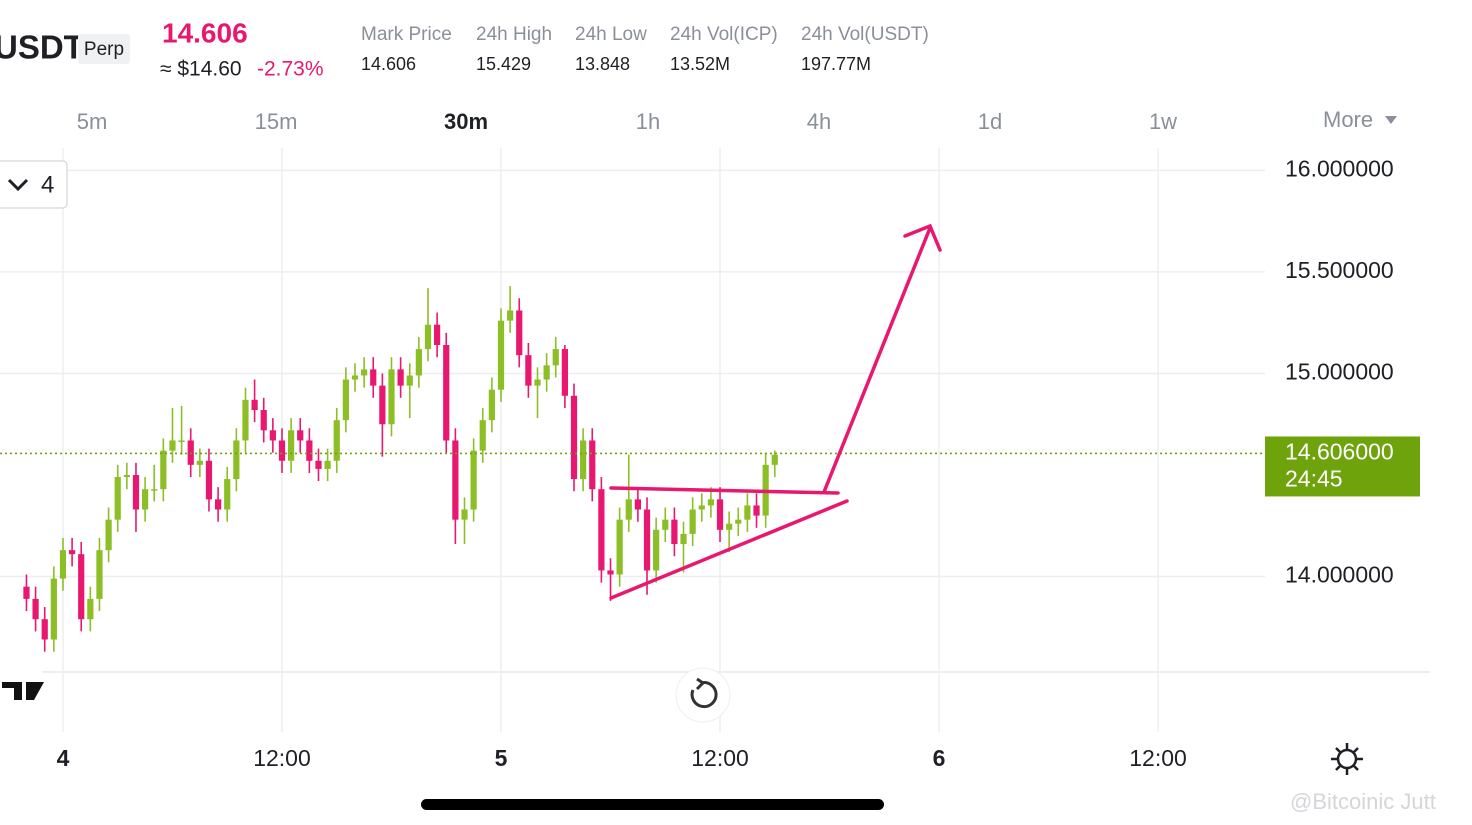 Image resolution: width=1472 pixels, height=825 pixels. What do you see at coordinates (1163, 121) in the screenshot?
I see `timeframe: 1w` at bounding box center [1163, 121].